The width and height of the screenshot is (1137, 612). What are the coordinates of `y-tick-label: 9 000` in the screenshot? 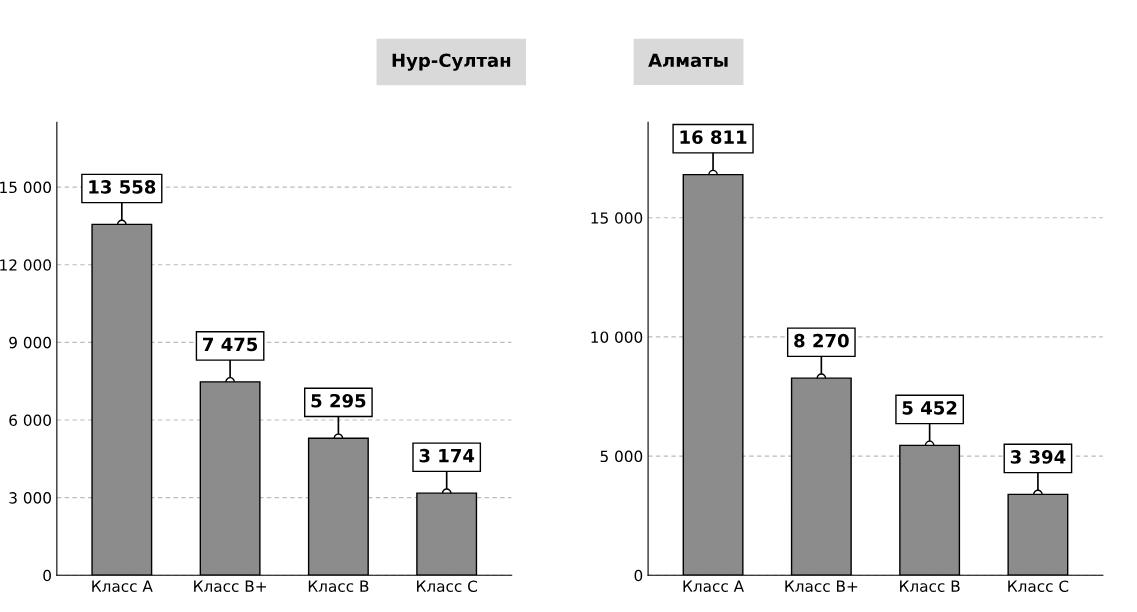 It's located at (30, 342).